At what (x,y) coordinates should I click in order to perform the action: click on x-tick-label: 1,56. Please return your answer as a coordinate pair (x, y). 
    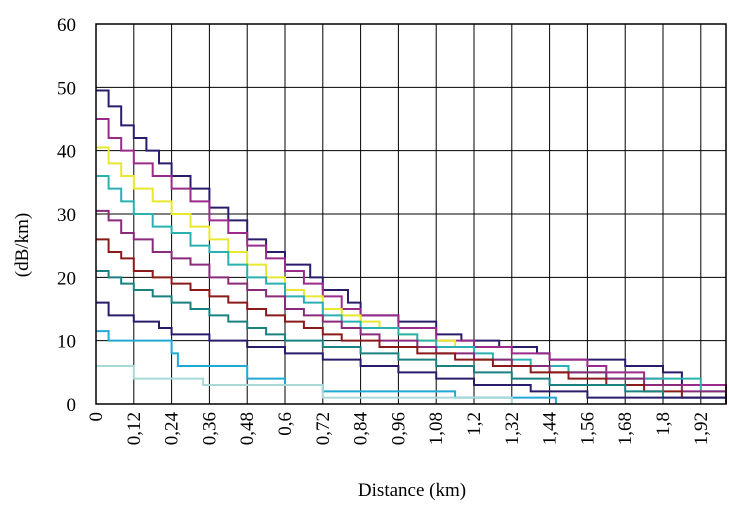
    Looking at the image, I should click on (587, 428).